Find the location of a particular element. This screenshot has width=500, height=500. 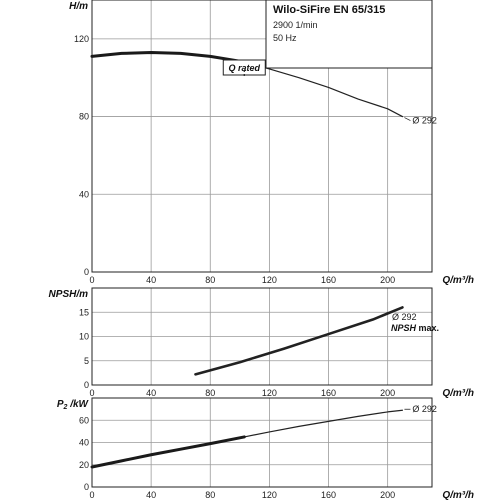

power-y-axis-label: P2 /kW is located at coordinates (73, 405).